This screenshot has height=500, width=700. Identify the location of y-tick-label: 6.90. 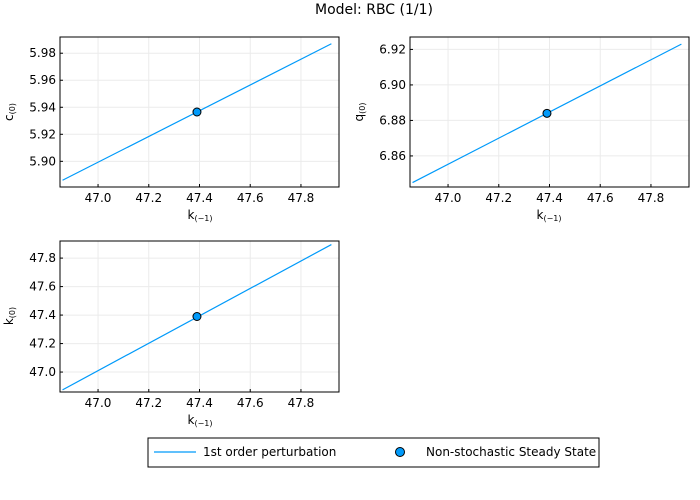
(392, 85).